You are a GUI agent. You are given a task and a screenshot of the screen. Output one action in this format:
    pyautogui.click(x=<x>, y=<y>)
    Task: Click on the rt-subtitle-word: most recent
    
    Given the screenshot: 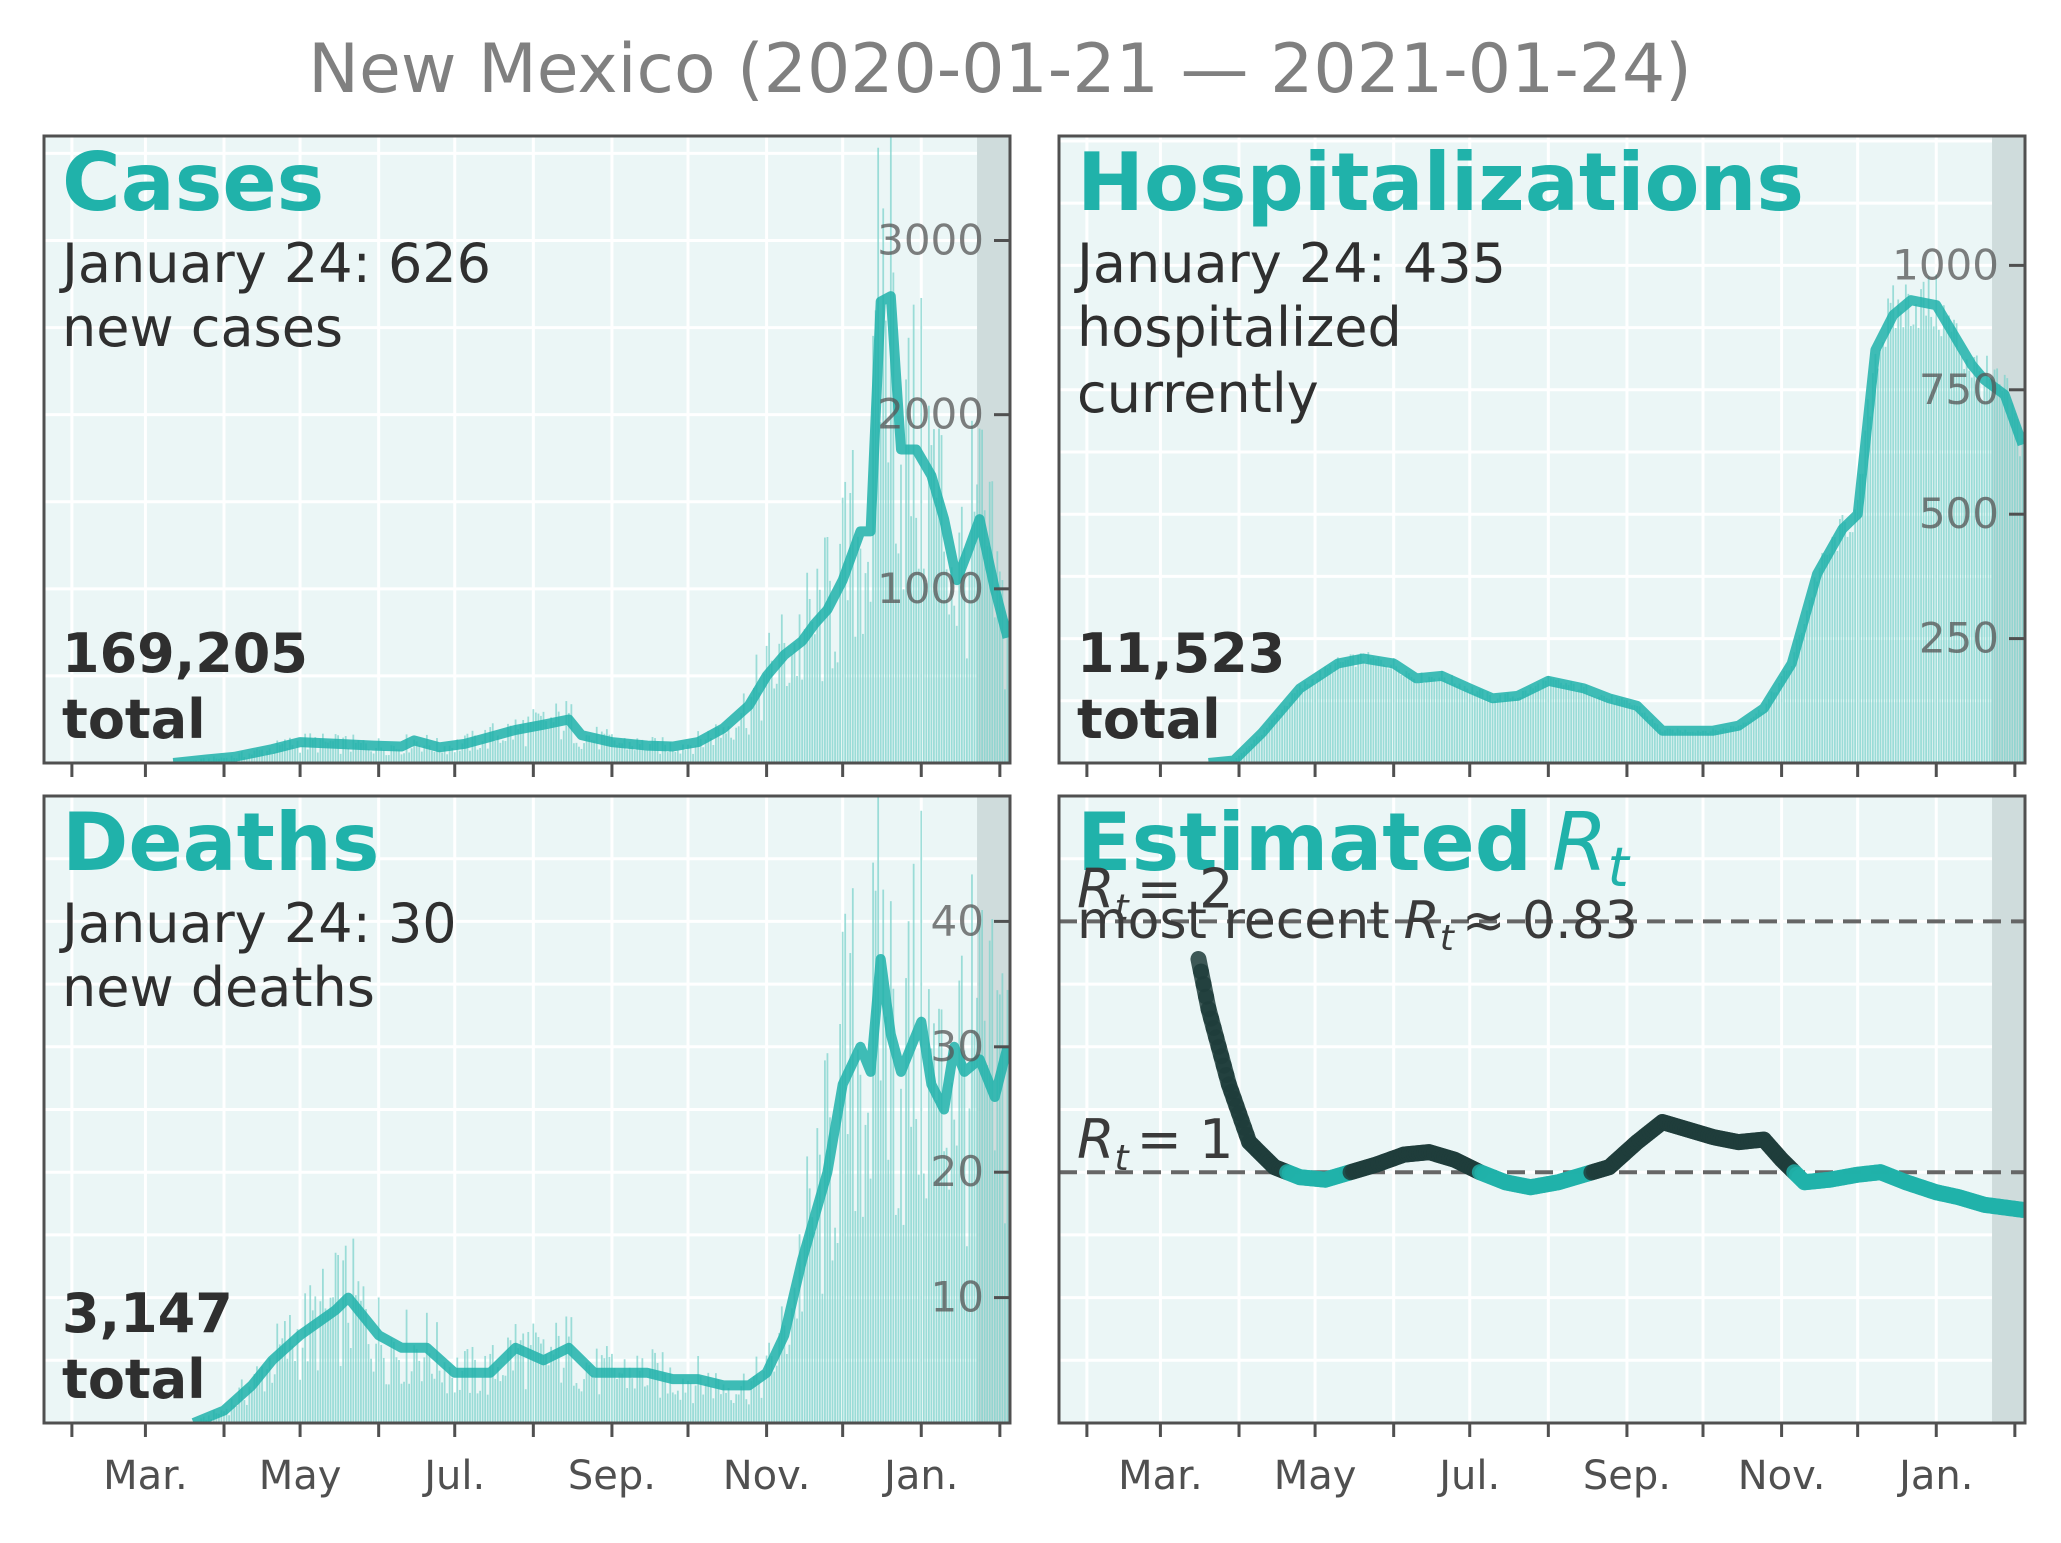 What is the action you would take?
    pyautogui.click(x=1233, y=921)
    